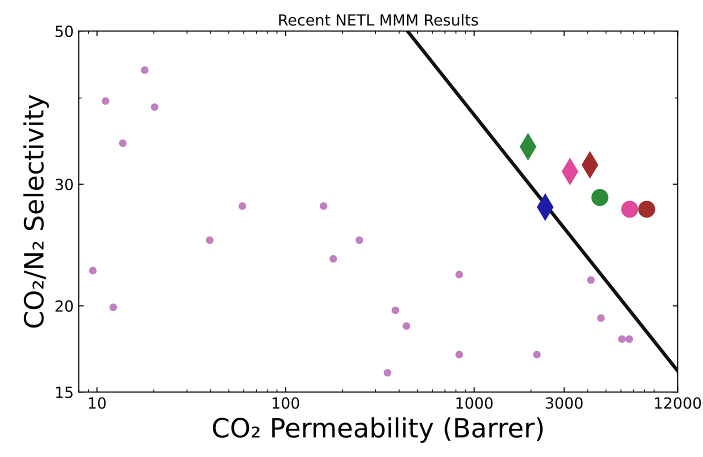 Image resolution: width=703 pixels, height=457 pixels. Describe the element at coordinates (286, 403) in the screenshot. I see `x-tick-label: 100` at that location.